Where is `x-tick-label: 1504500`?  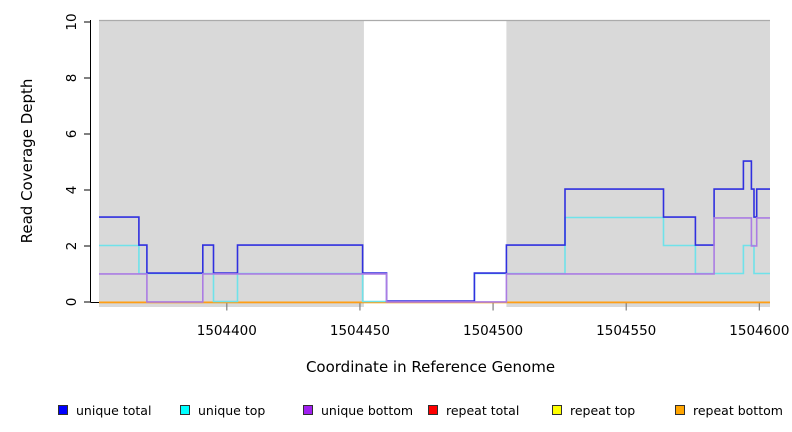 x-tick-label: 1504500 is located at coordinates (493, 331).